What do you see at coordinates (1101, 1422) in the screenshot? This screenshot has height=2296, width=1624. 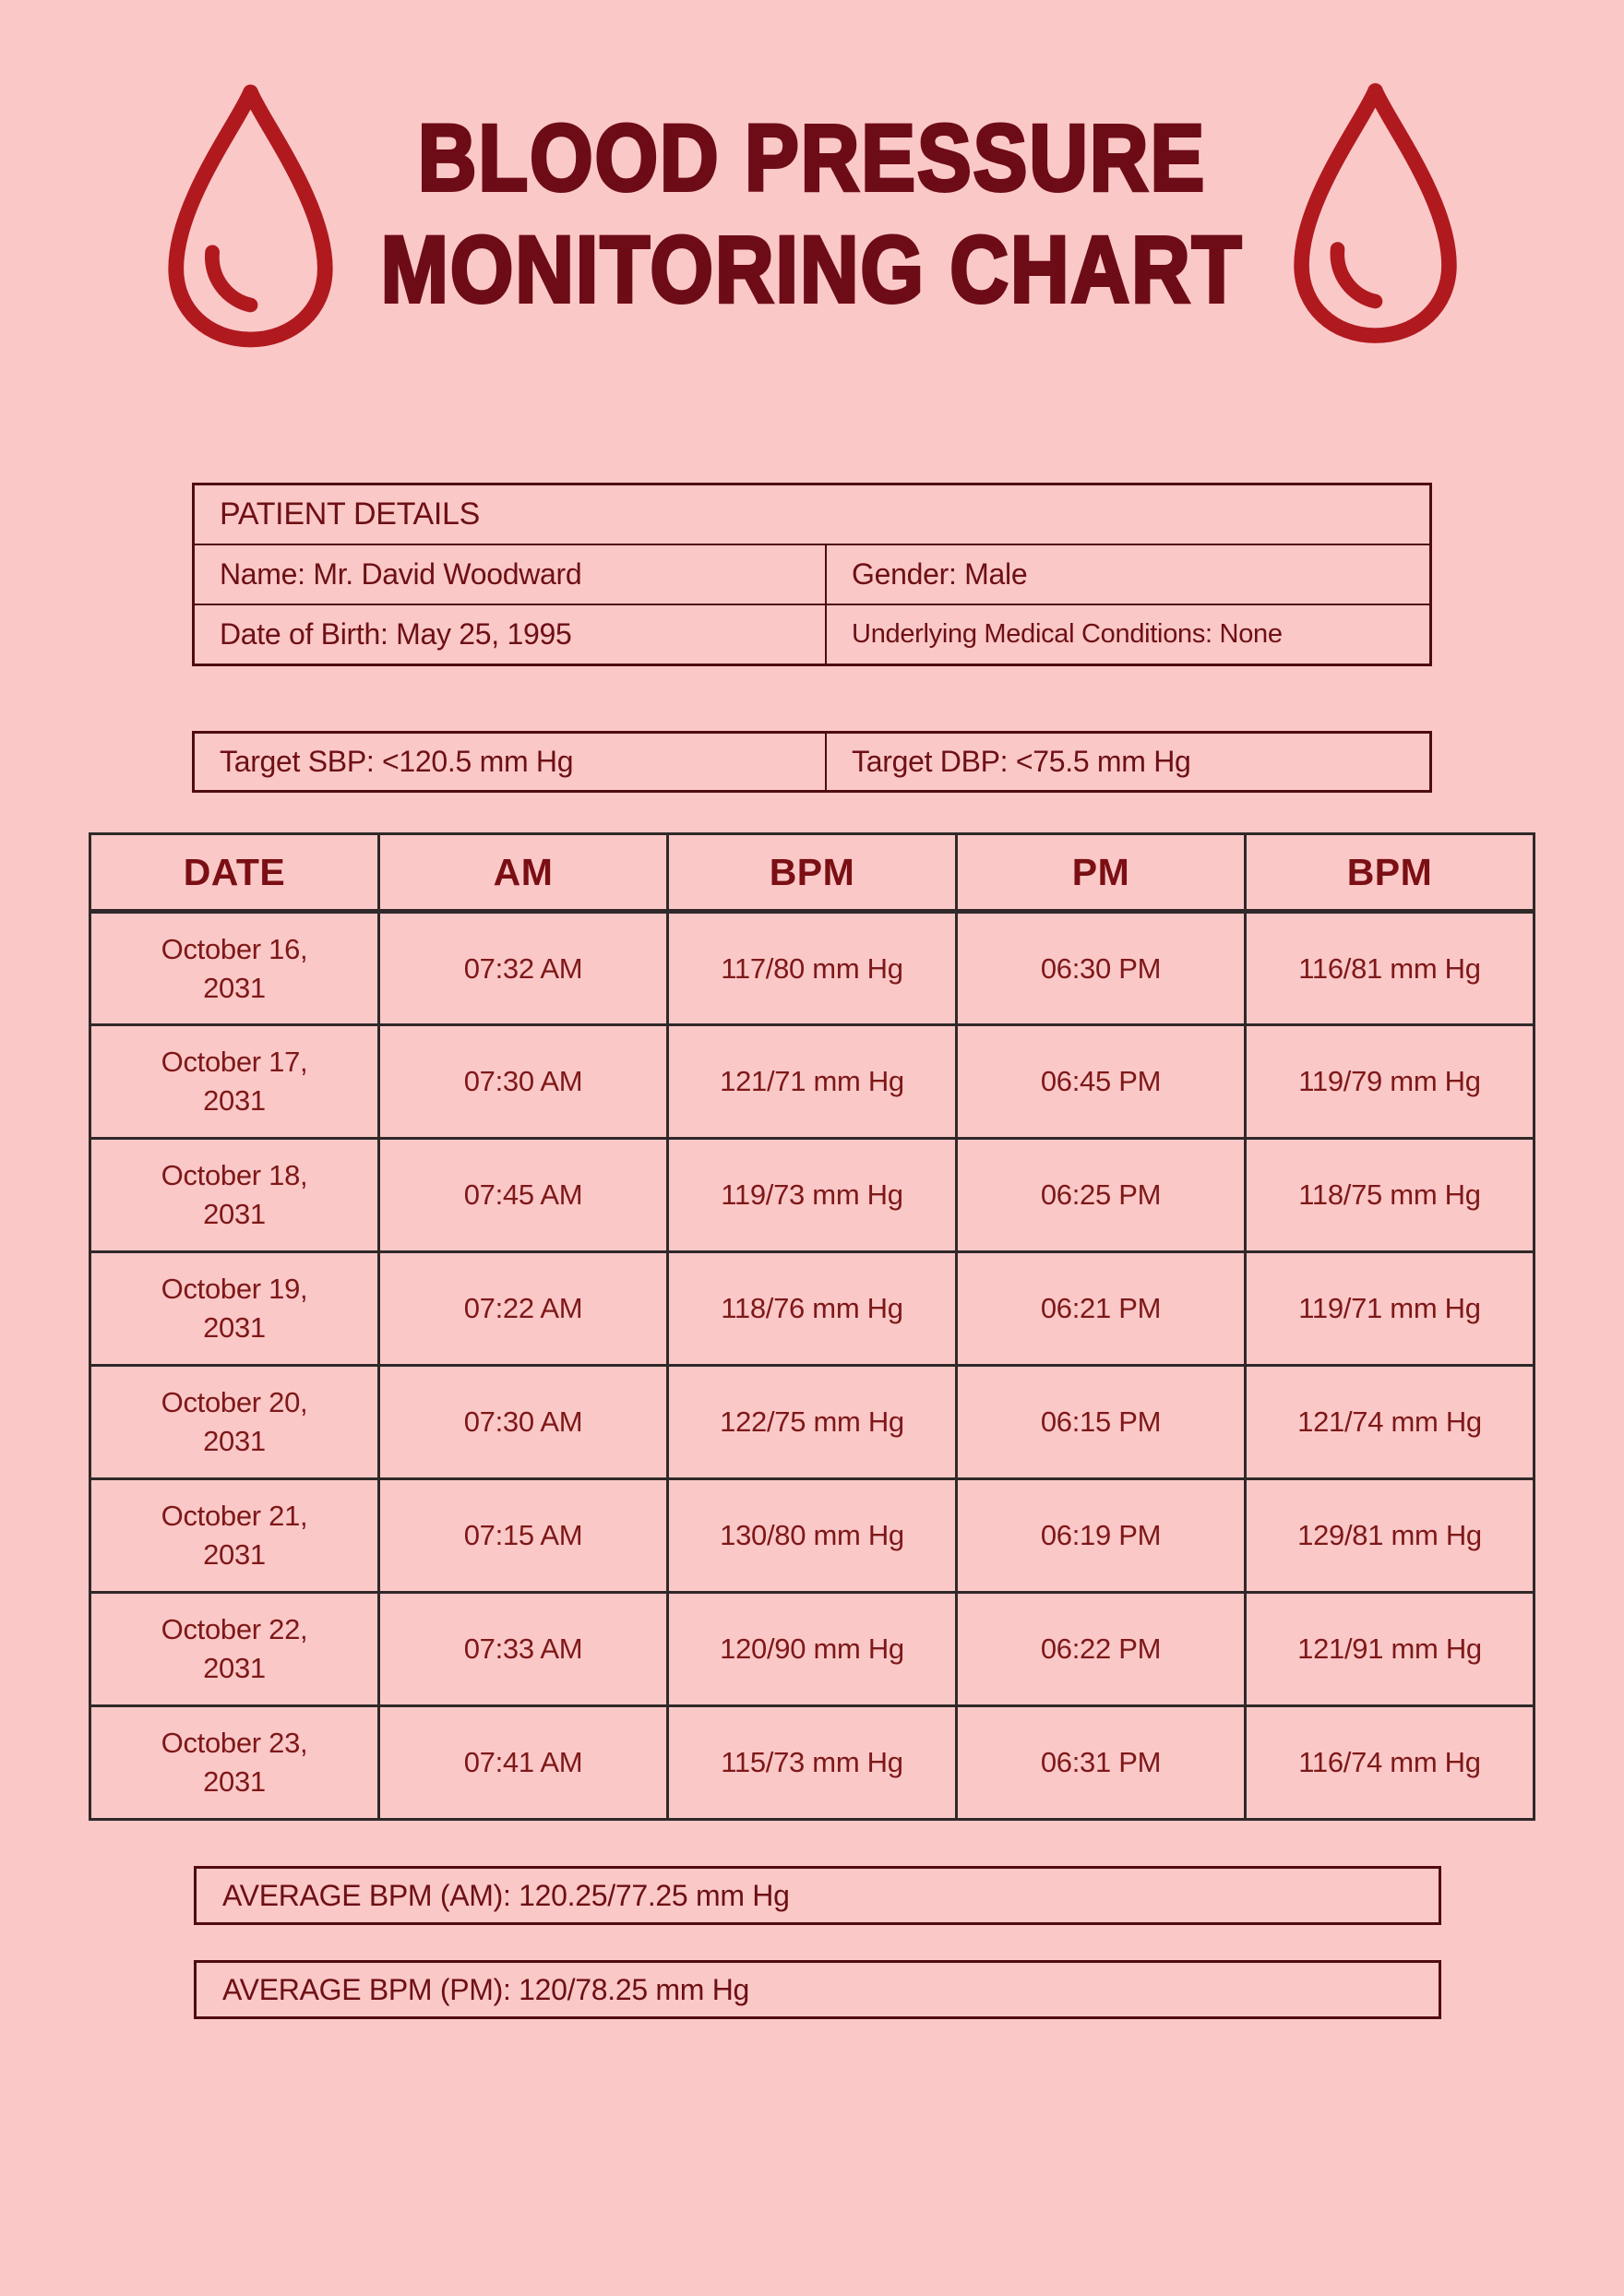 I see `cell-pm-time: 06:15 PM` at bounding box center [1101, 1422].